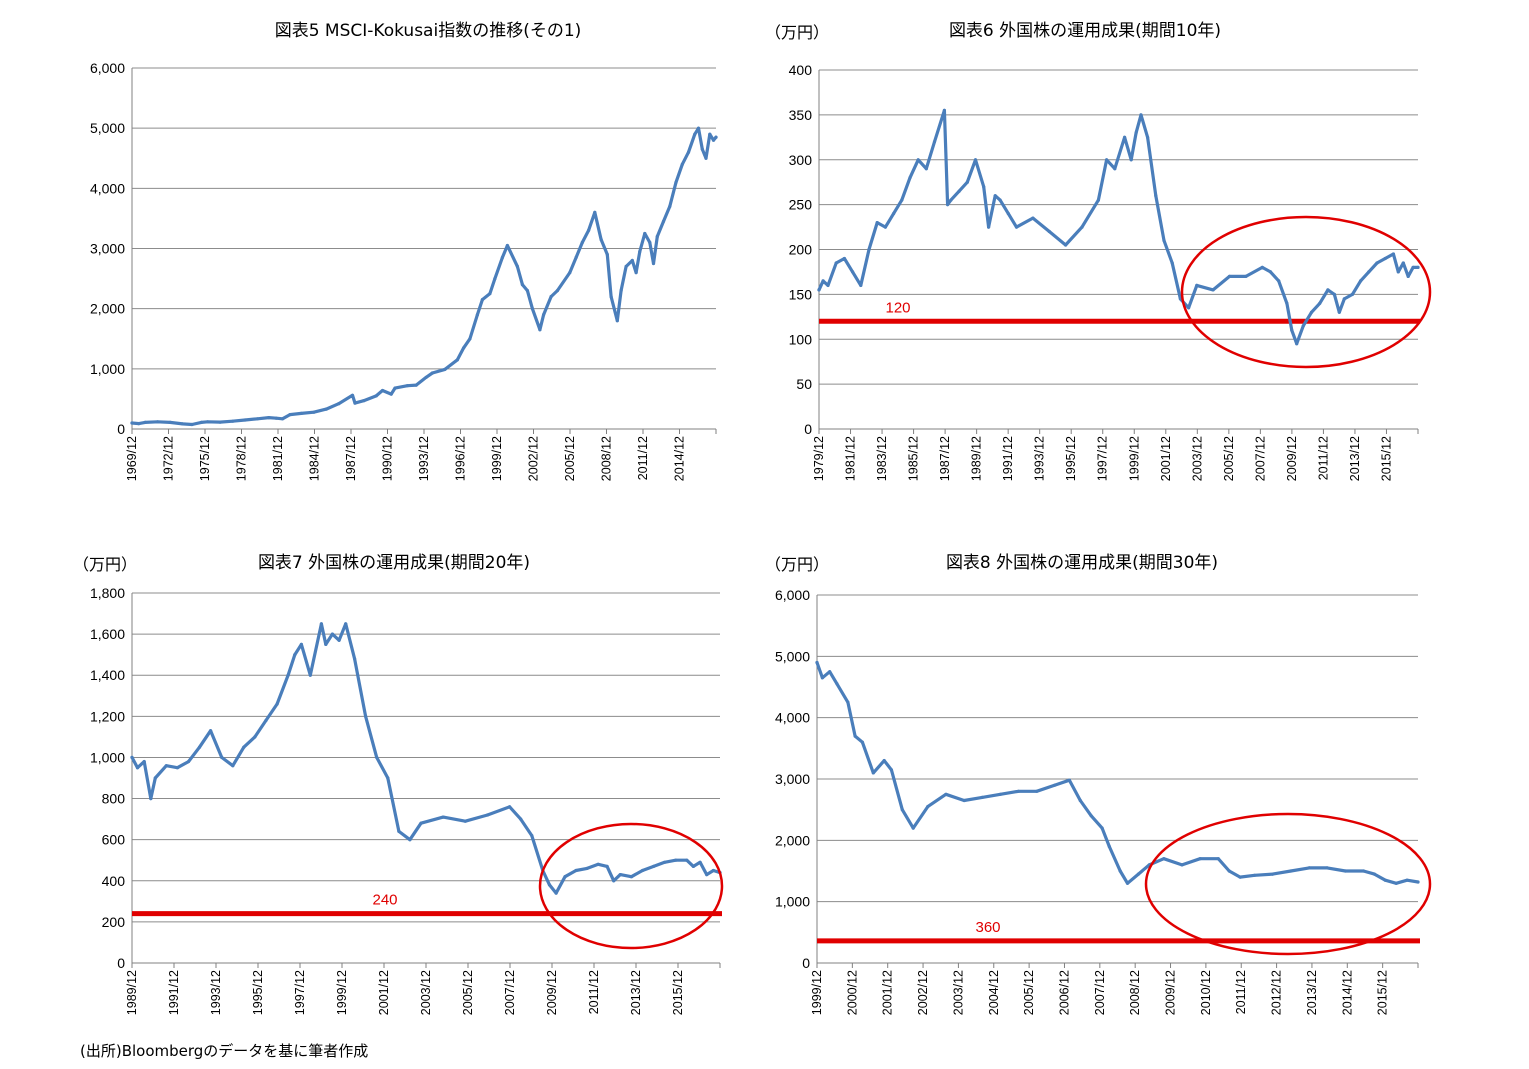 The height and width of the screenshot is (1069, 1529). What do you see at coordinates (852, 992) in the screenshot?
I see `x-tick-label: 2000/12` at bounding box center [852, 992].